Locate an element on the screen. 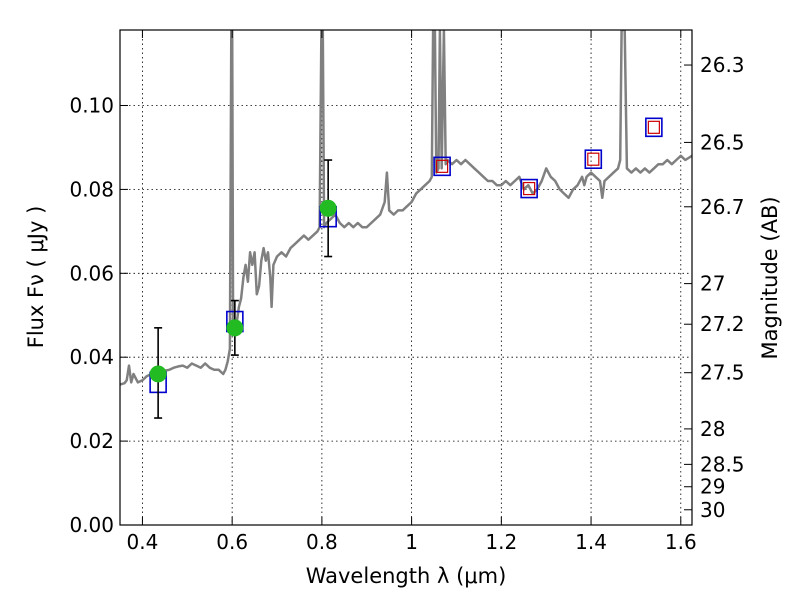  x-tick-label: 0.4 is located at coordinates (143, 542).